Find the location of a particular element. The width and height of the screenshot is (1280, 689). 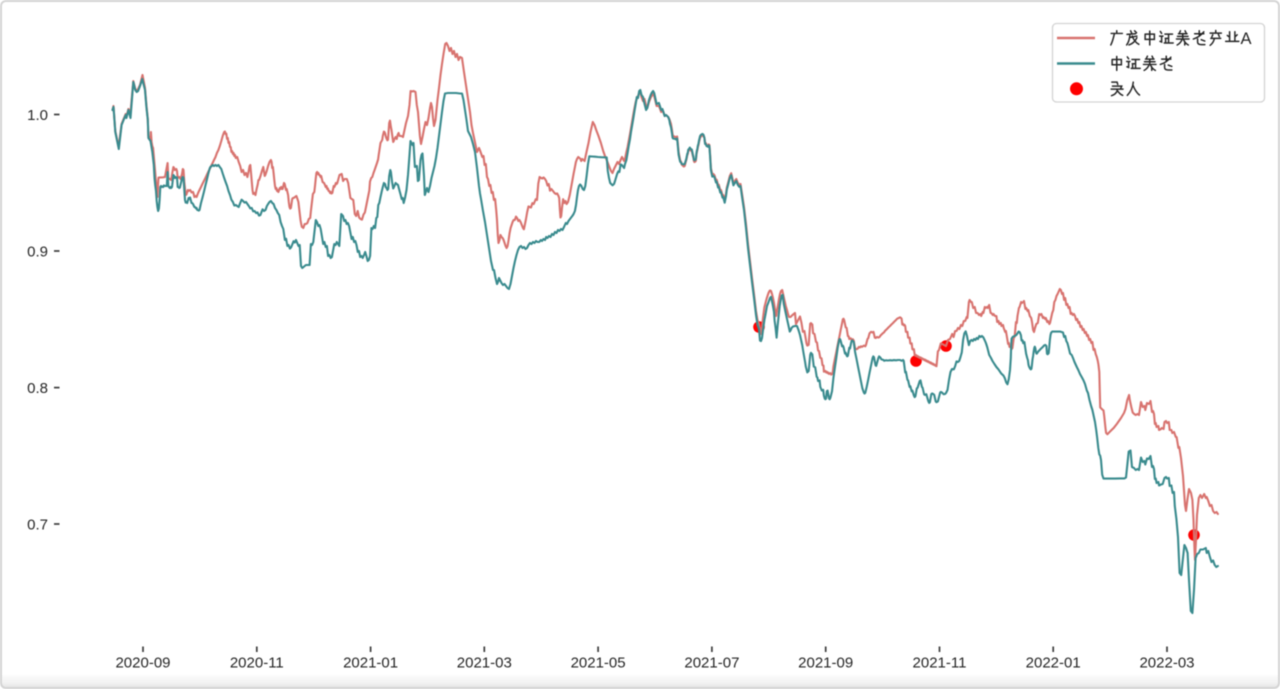

svg-text: 2021-03 is located at coordinates (484, 663).